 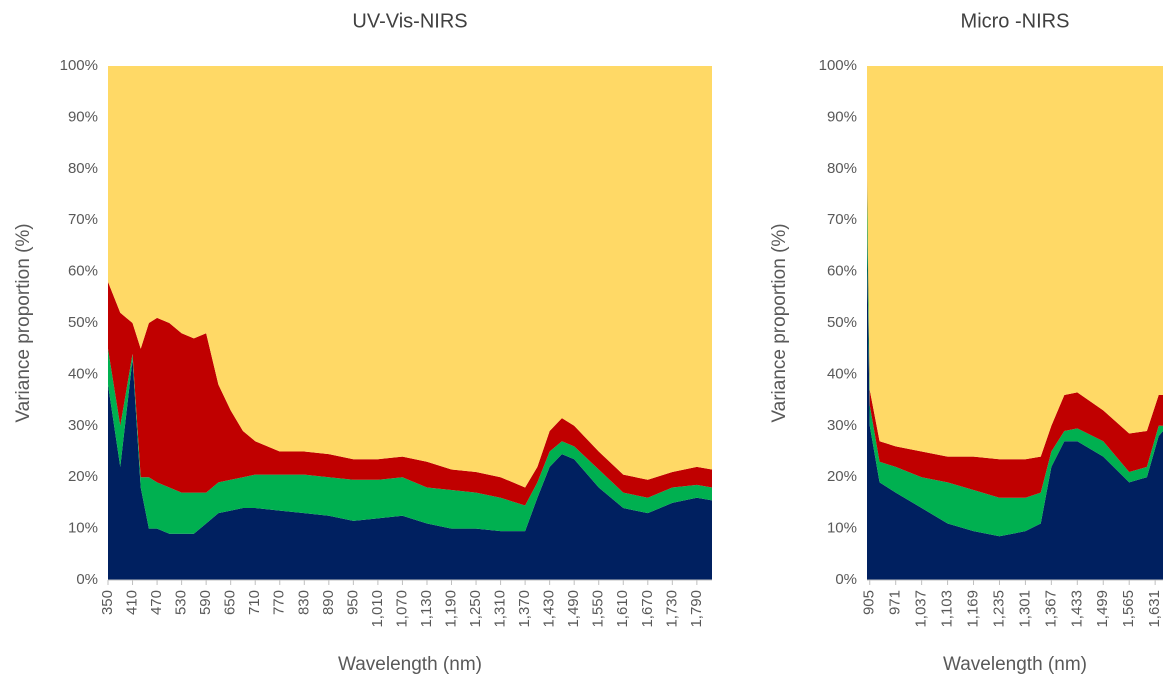 What do you see at coordinates (947, 609) in the screenshot?
I see `x-tick-label: 1,103` at bounding box center [947, 609].